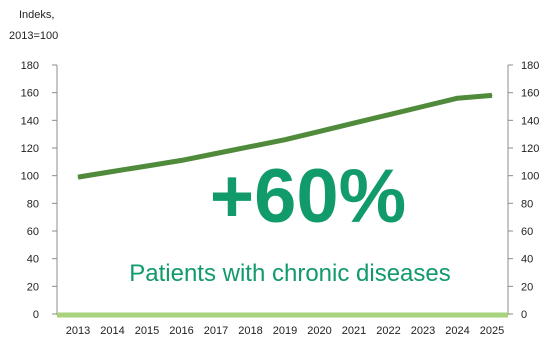  Describe the element at coordinates (423, 331) in the screenshot. I see `x-tick-label: 2023` at that location.